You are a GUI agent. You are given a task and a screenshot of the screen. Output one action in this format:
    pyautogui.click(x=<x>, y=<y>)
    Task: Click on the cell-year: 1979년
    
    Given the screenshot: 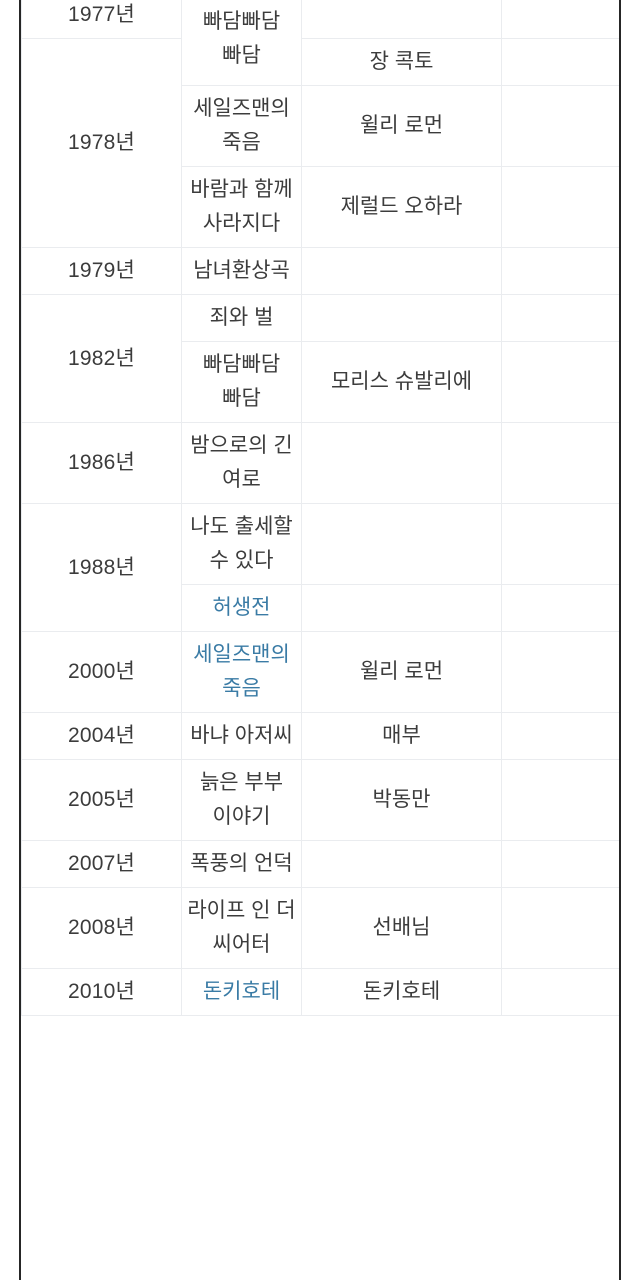 What is the action you would take?
    pyautogui.click(x=101, y=271)
    